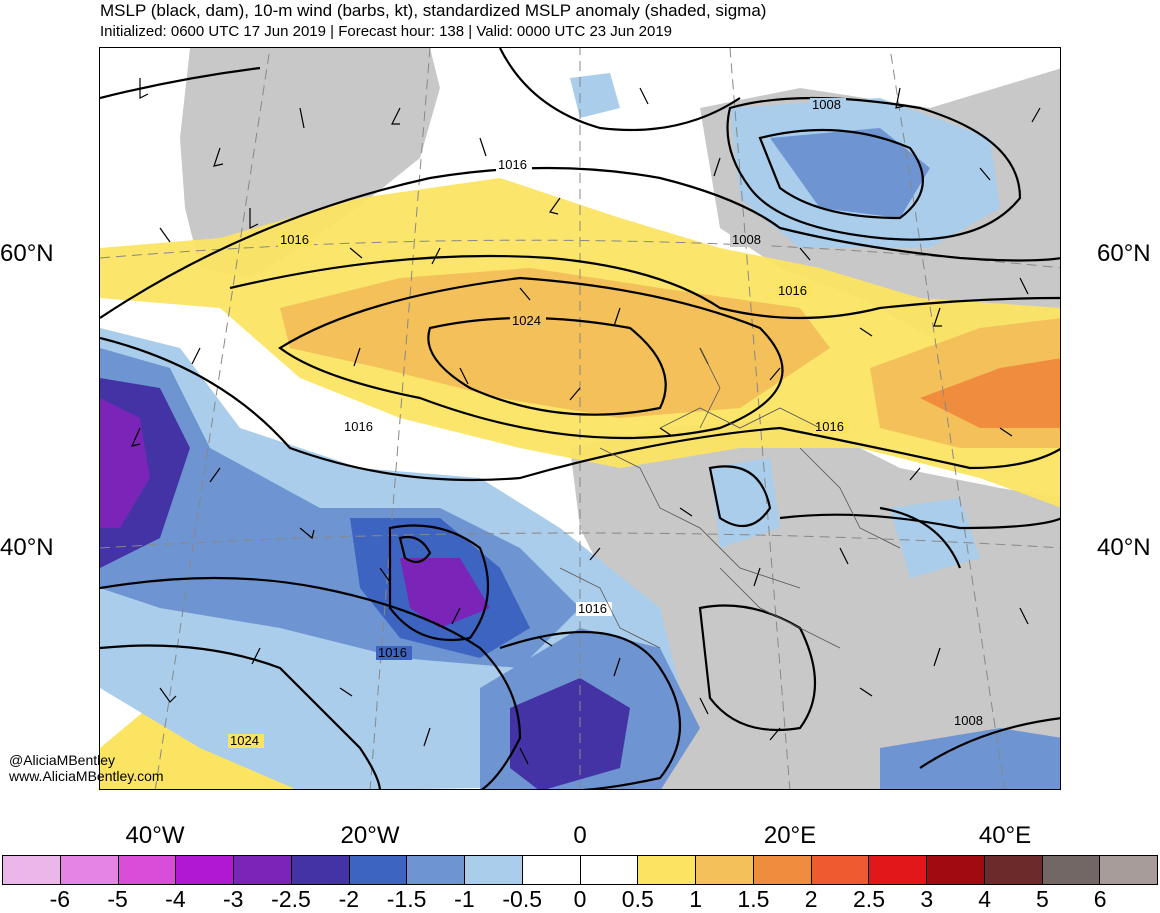  What do you see at coordinates (27, 547) in the screenshot?
I see `lat-label-40n-left: 40°N` at bounding box center [27, 547].